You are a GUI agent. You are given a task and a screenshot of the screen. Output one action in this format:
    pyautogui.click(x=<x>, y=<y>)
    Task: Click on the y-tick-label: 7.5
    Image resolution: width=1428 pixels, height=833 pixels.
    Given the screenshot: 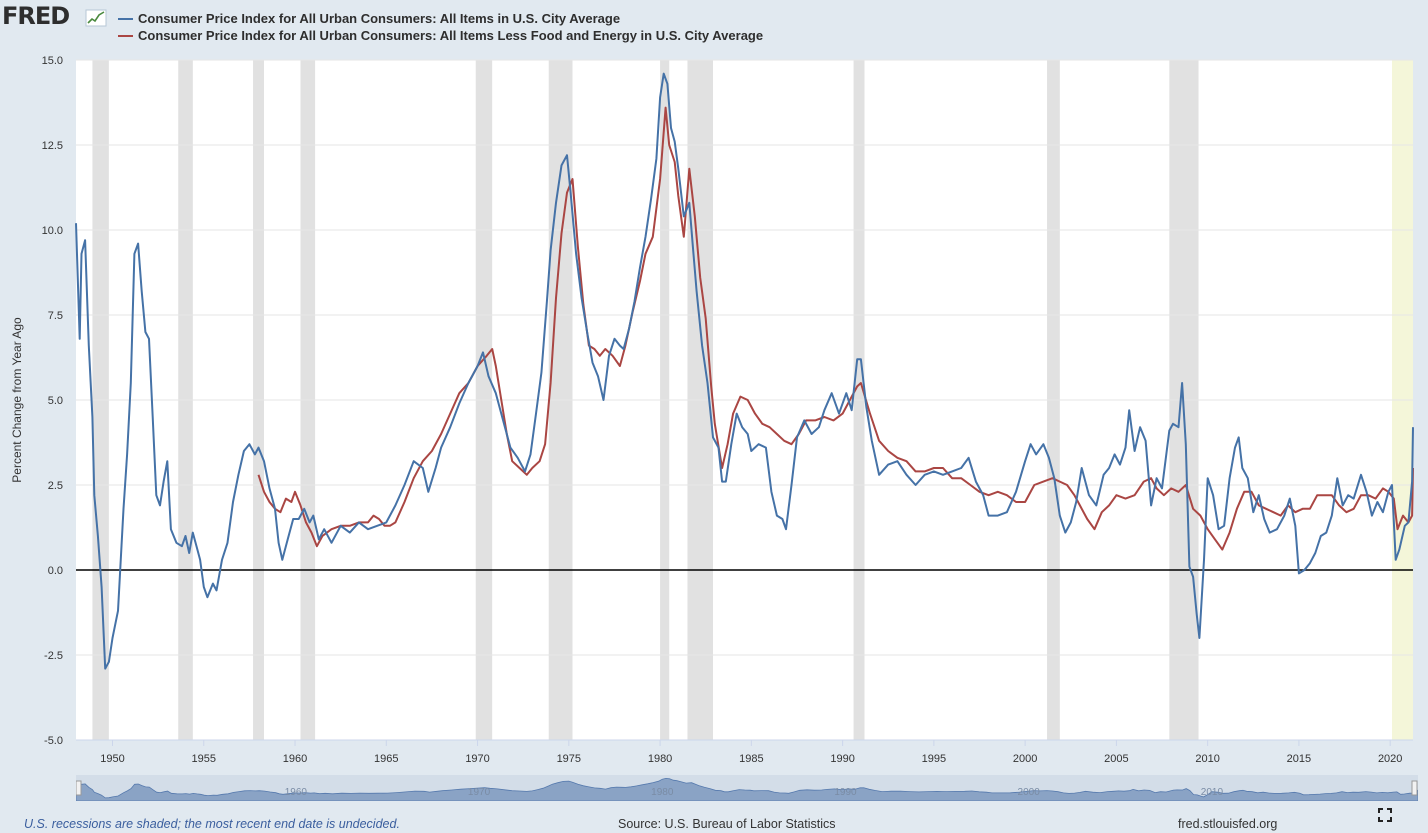 What is the action you would take?
    pyautogui.click(x=55, y=316)
    